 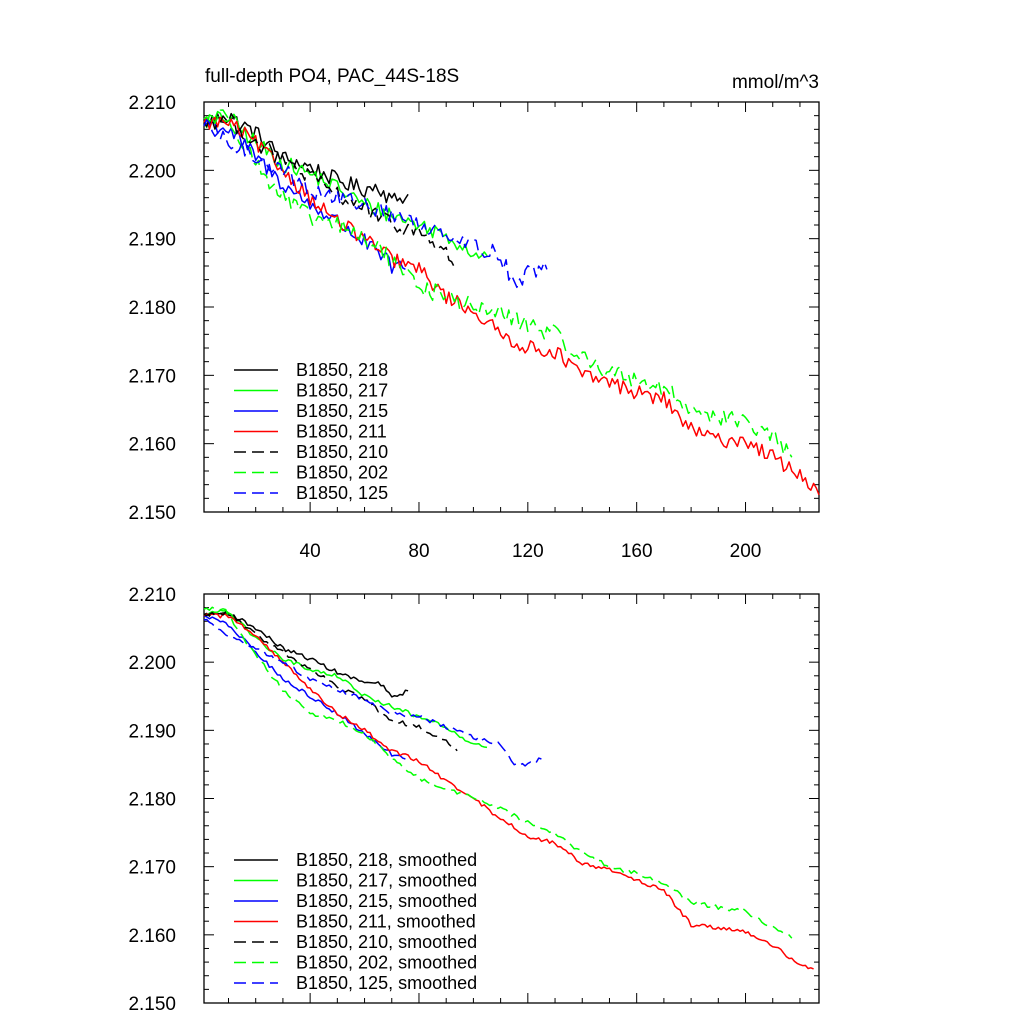 What do you see at coordinates (746, 551) in the screenshot?
I see `x-tick-label: 200` at bounding box center [746, 551].